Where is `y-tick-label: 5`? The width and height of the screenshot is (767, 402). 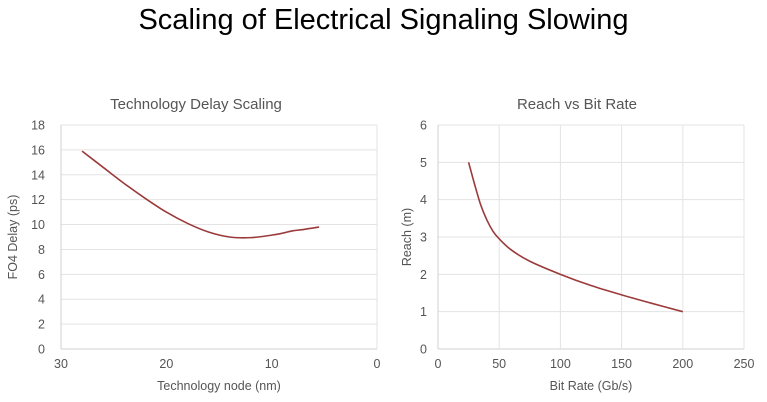
y-tick-label: 5 is located at coordinates (423, 163).